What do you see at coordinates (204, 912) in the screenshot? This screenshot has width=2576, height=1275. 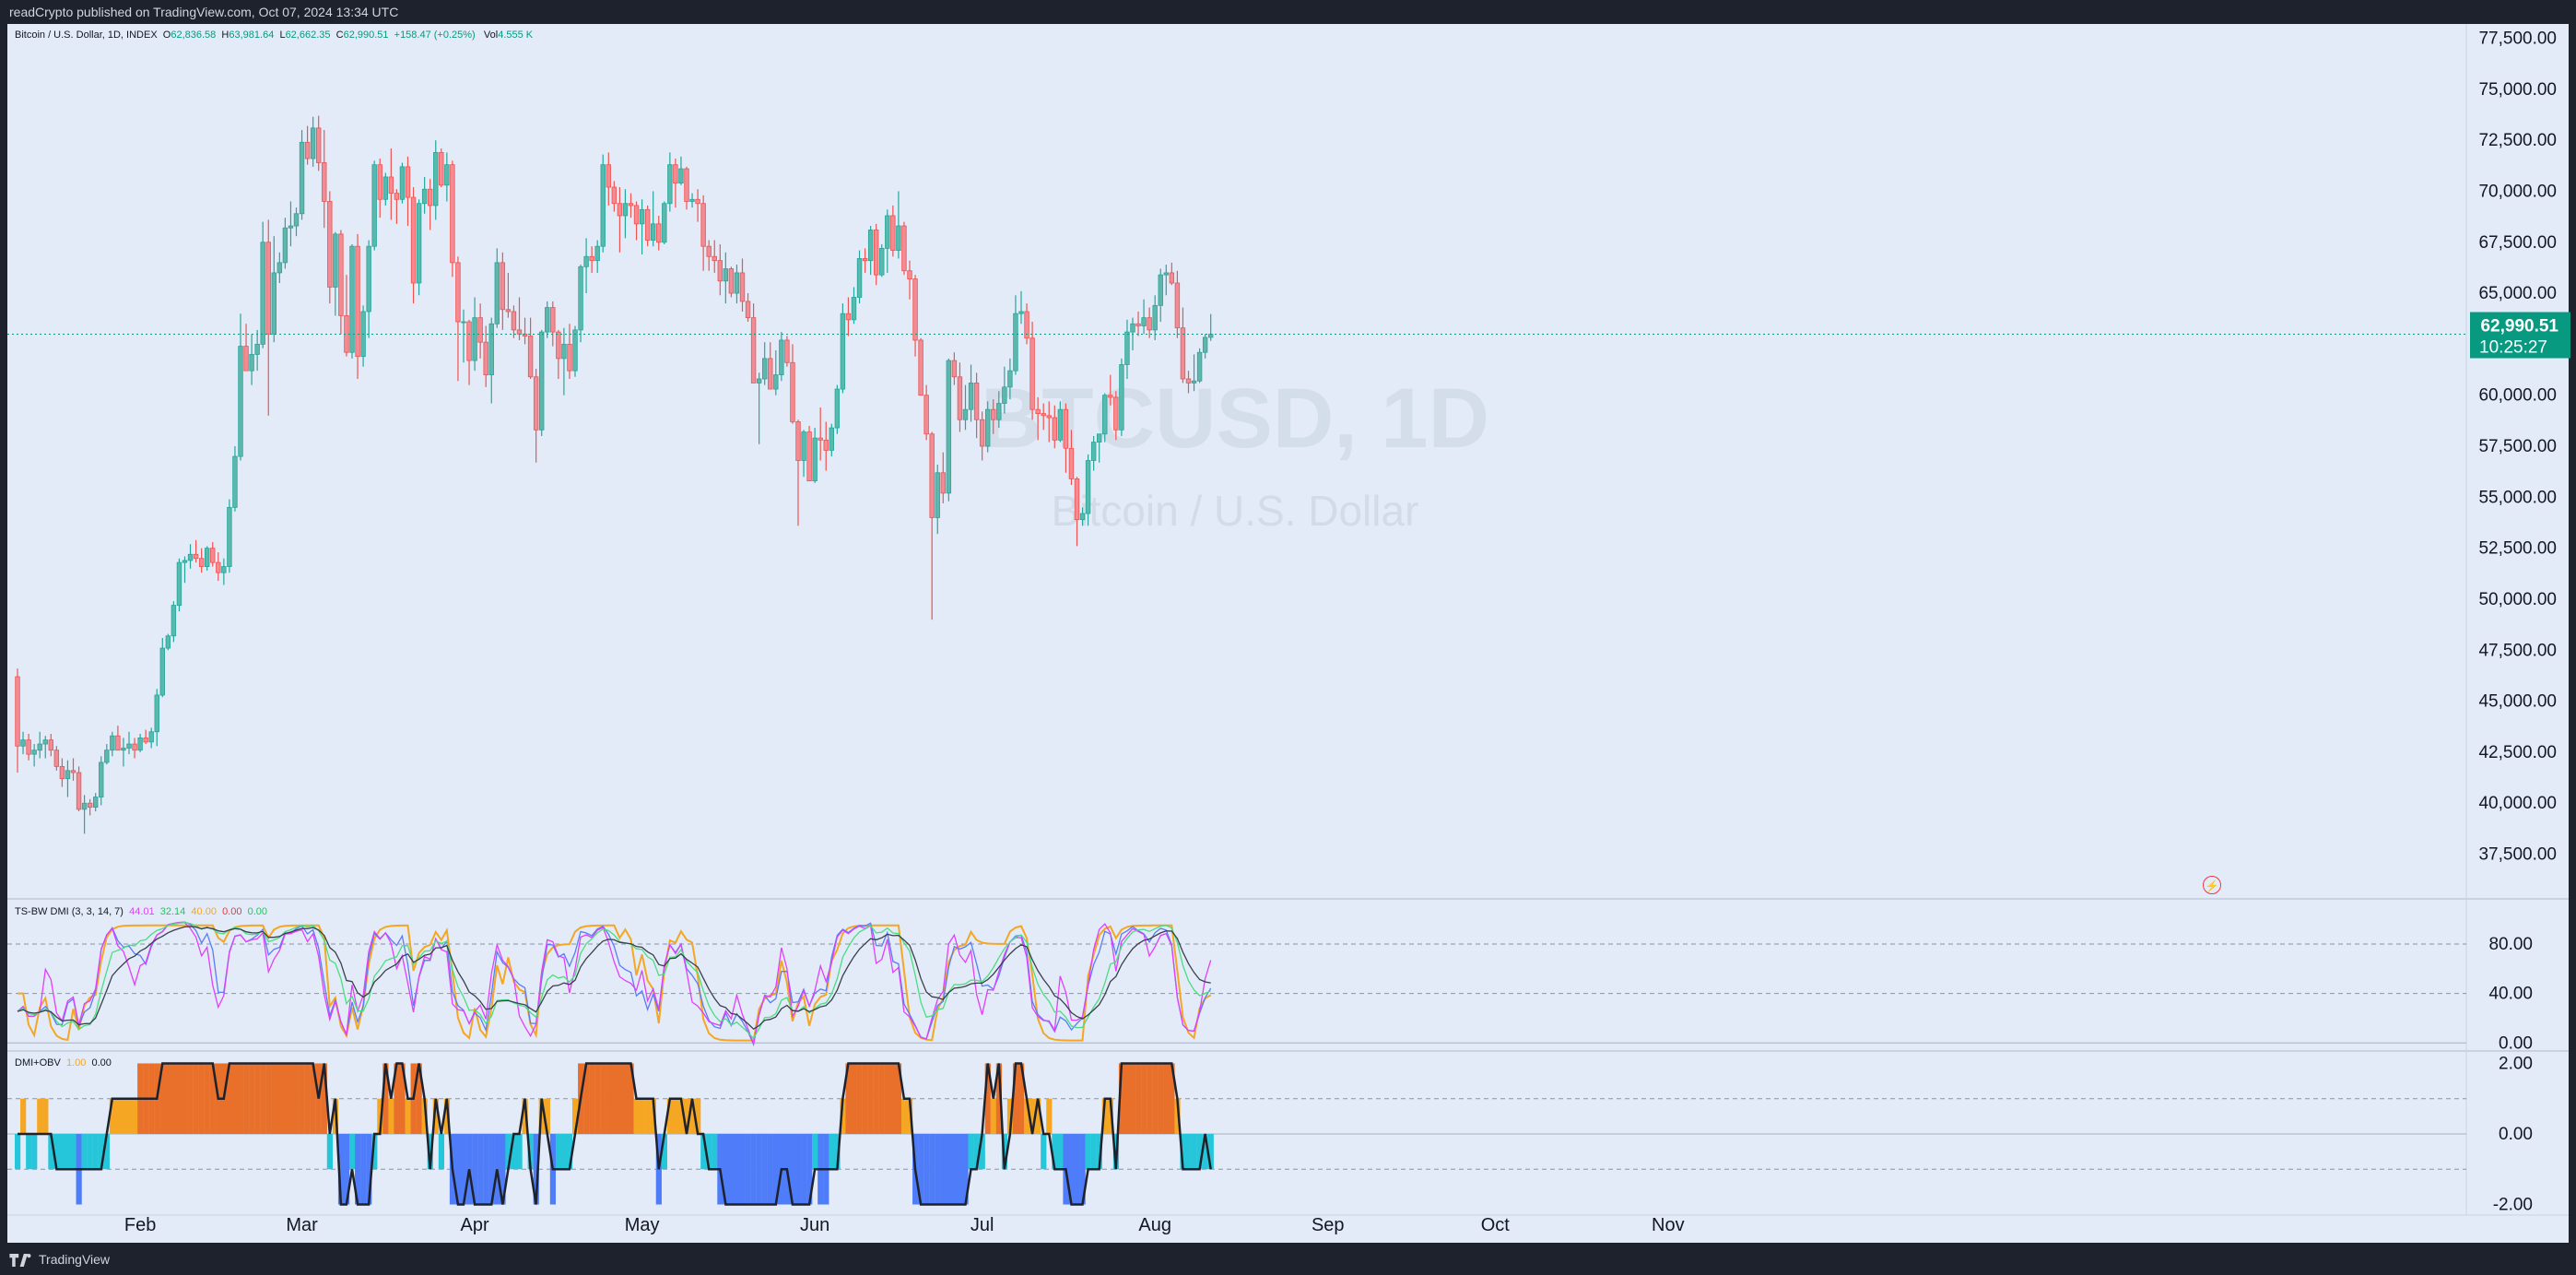 I see `dmi-v3: 40.00` at bounding box center [204, 912].